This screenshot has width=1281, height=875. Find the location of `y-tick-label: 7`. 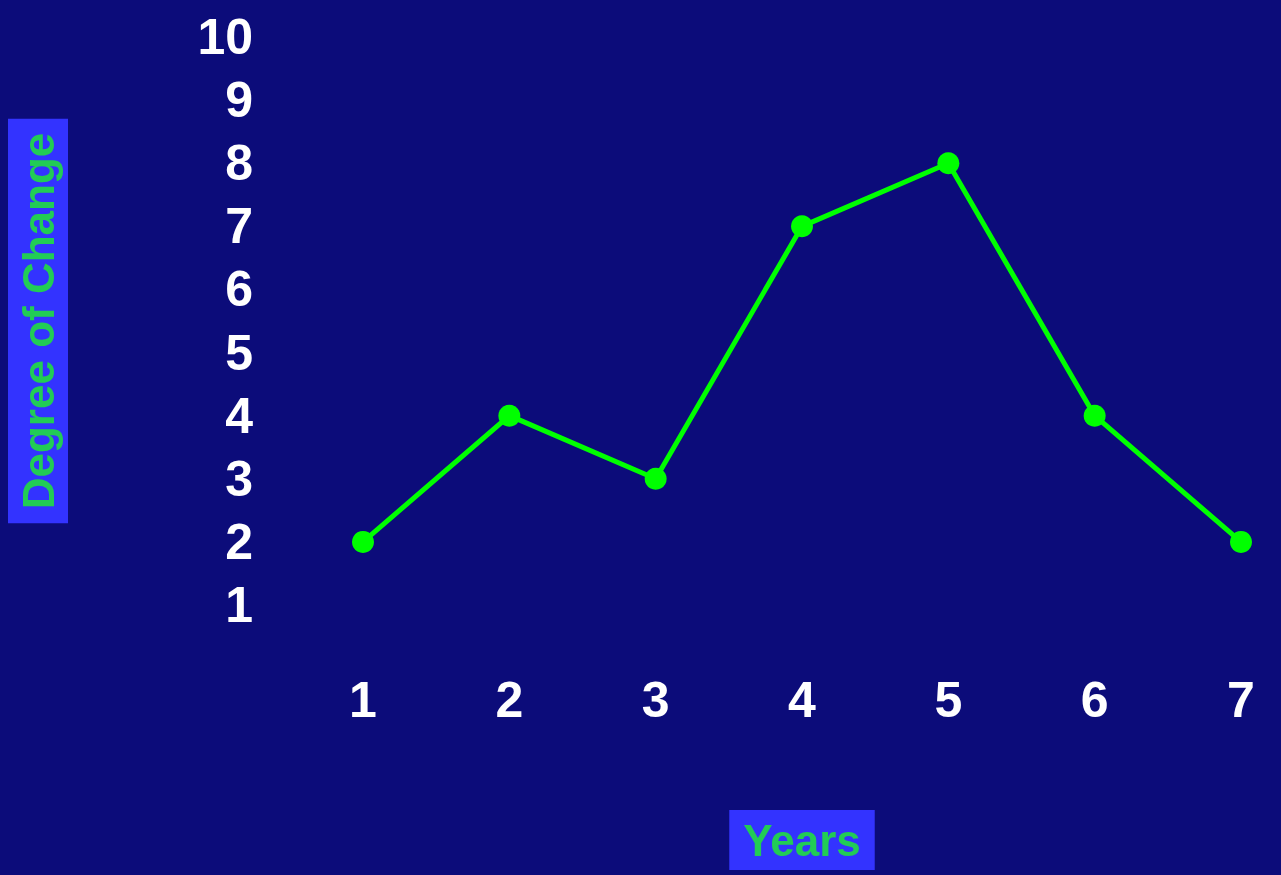

y-tick-label: 7 is located at coordinates (239, 226).